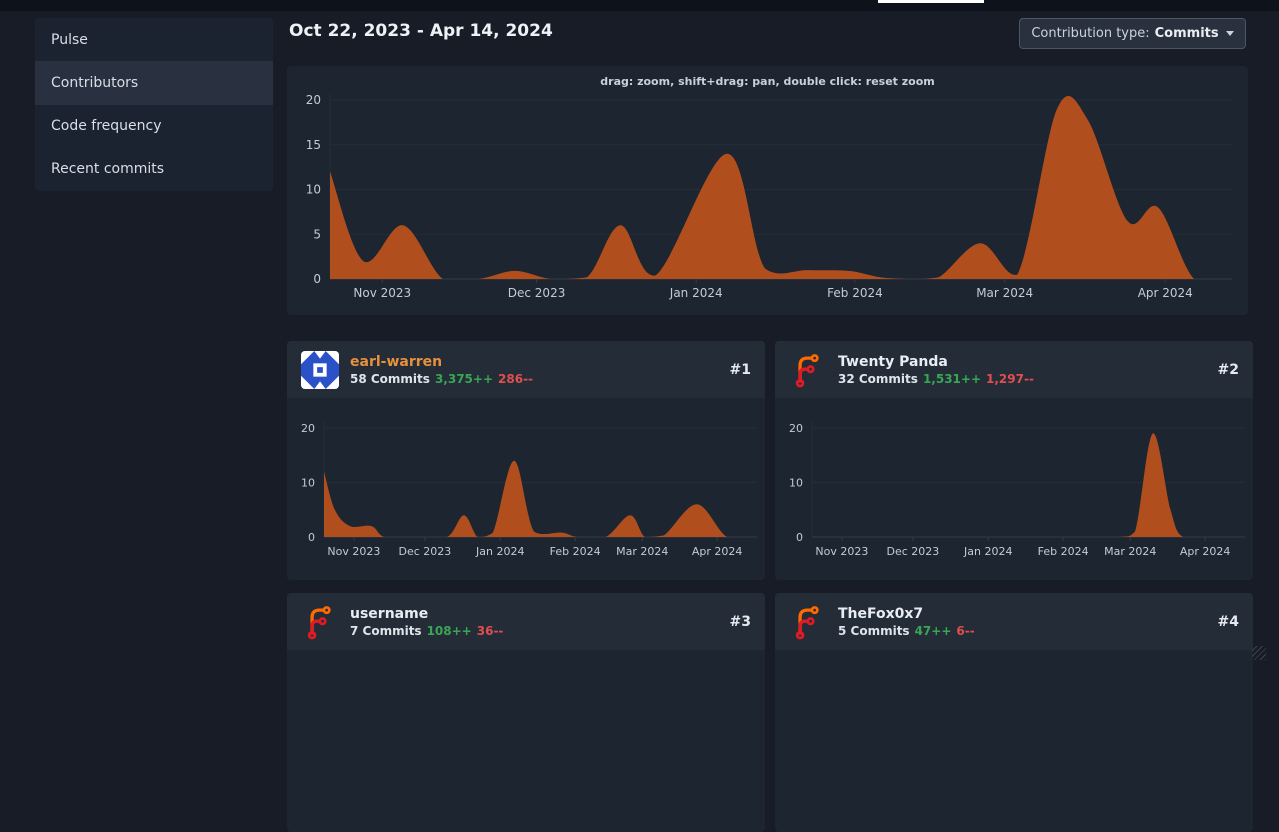 The image size is (1279, 832). I want to click on contributor-card-header: earl-warren 58 Commits 3,375++ 286-- #1, so click(526, 369).